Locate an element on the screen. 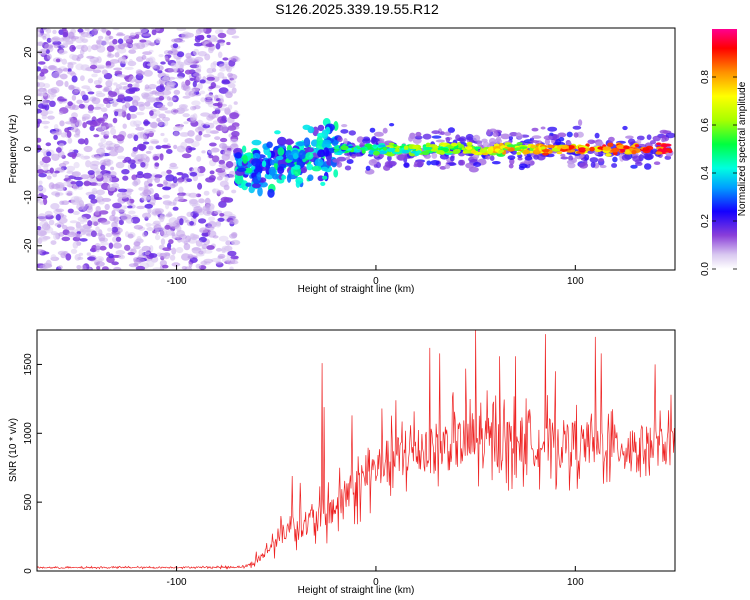  snr-x-ticks: -100 0 100 is located at coordinates (375, 577).